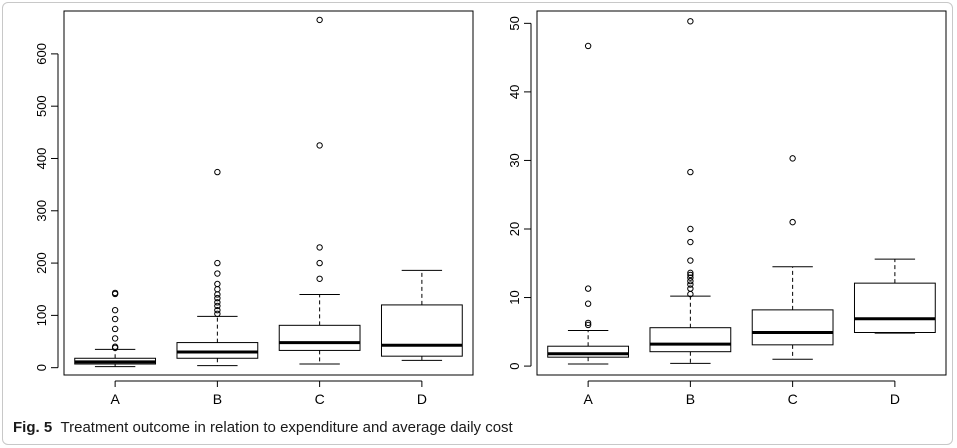 The image size is (957, 448). Describe the element at coordinates (514, 160) in the screenshot. I see `y-tick-label: 30` at that location.